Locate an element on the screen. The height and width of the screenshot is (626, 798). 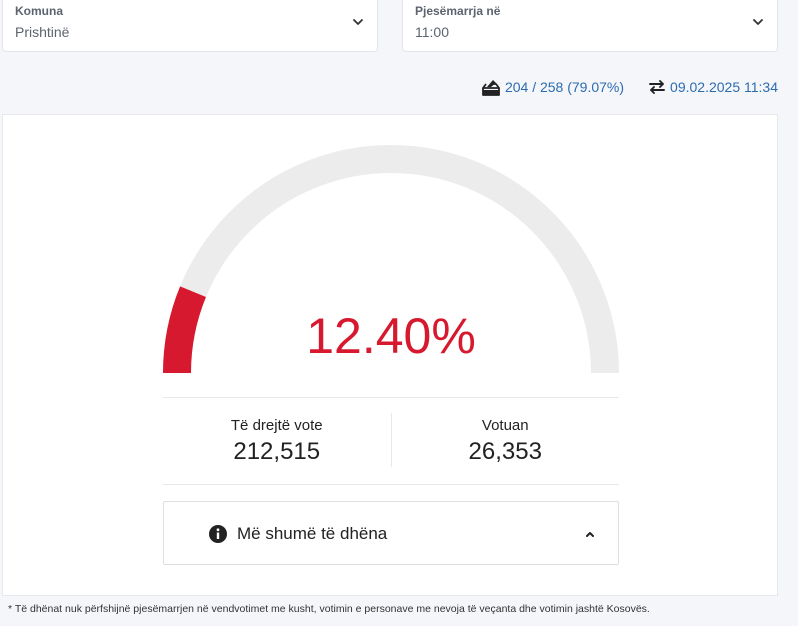
voted-value: 26,353 is located at coordinates (505, 451).